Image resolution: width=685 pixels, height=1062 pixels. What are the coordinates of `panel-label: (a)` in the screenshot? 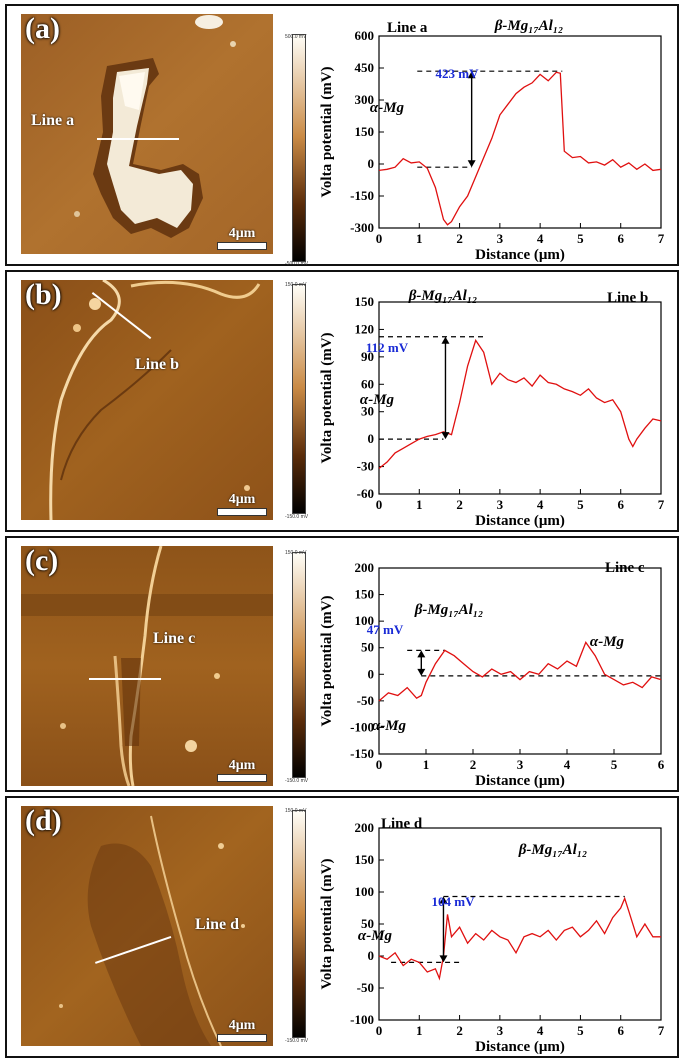 It's located at (42, 29).